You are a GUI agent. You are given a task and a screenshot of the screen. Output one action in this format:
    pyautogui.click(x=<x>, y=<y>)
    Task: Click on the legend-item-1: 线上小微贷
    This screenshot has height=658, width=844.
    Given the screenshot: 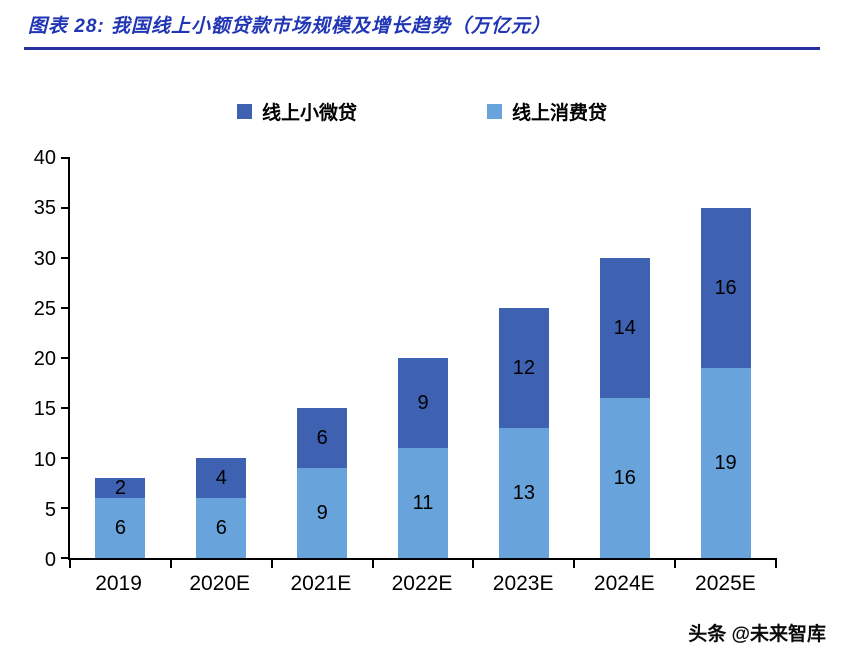 What is the action you would take?
    pyautogui.click(x=296, y=111)
    